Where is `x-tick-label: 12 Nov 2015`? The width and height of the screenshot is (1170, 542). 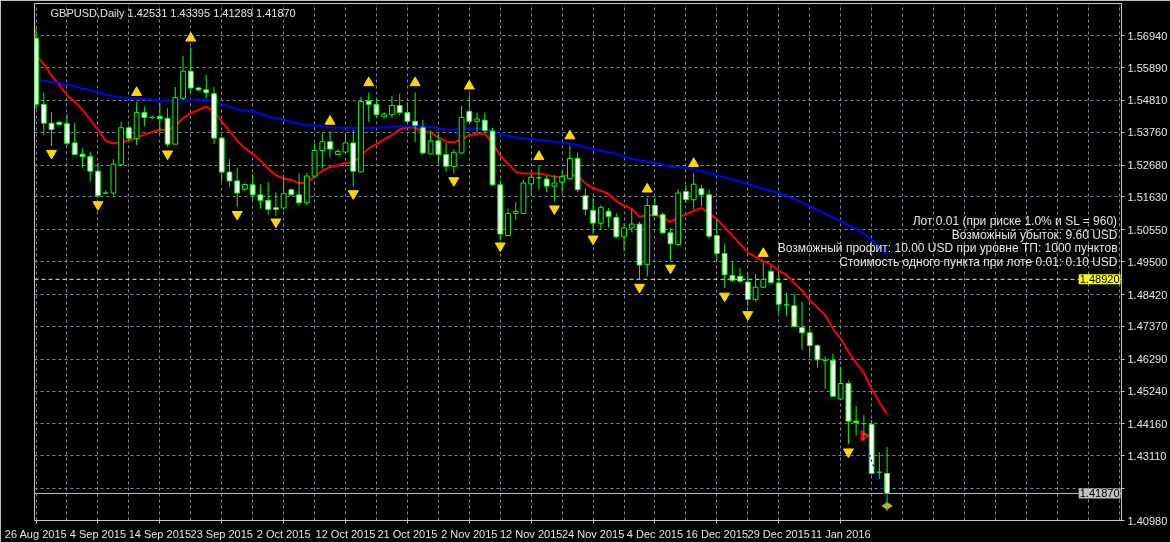
x-tick-label: 12 Nov 2015 is located at coordinates (531, 533).